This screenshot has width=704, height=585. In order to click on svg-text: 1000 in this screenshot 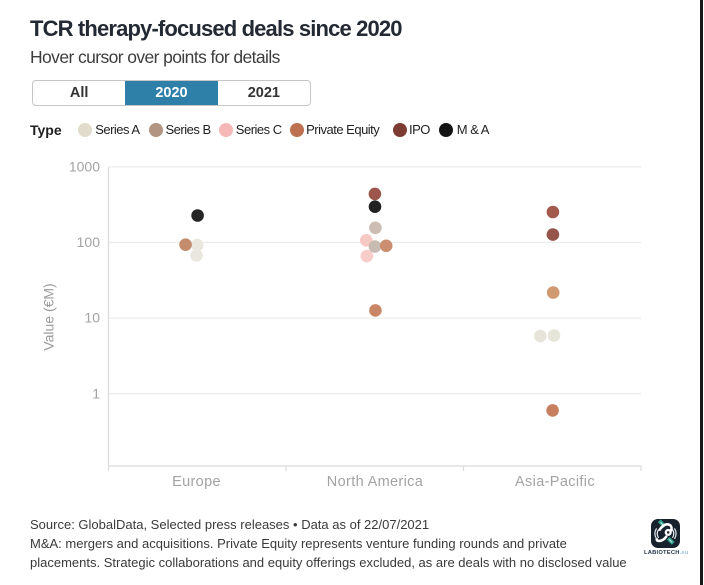, I will do `click(84, 167)`.